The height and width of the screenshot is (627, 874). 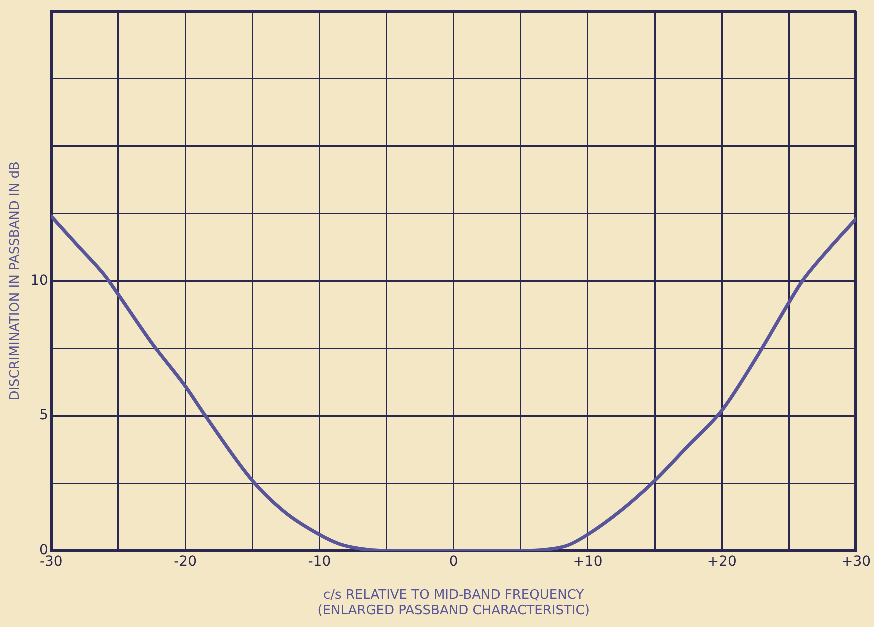 I want to click on y-tick-label: 5, so click(x=43, y=416).